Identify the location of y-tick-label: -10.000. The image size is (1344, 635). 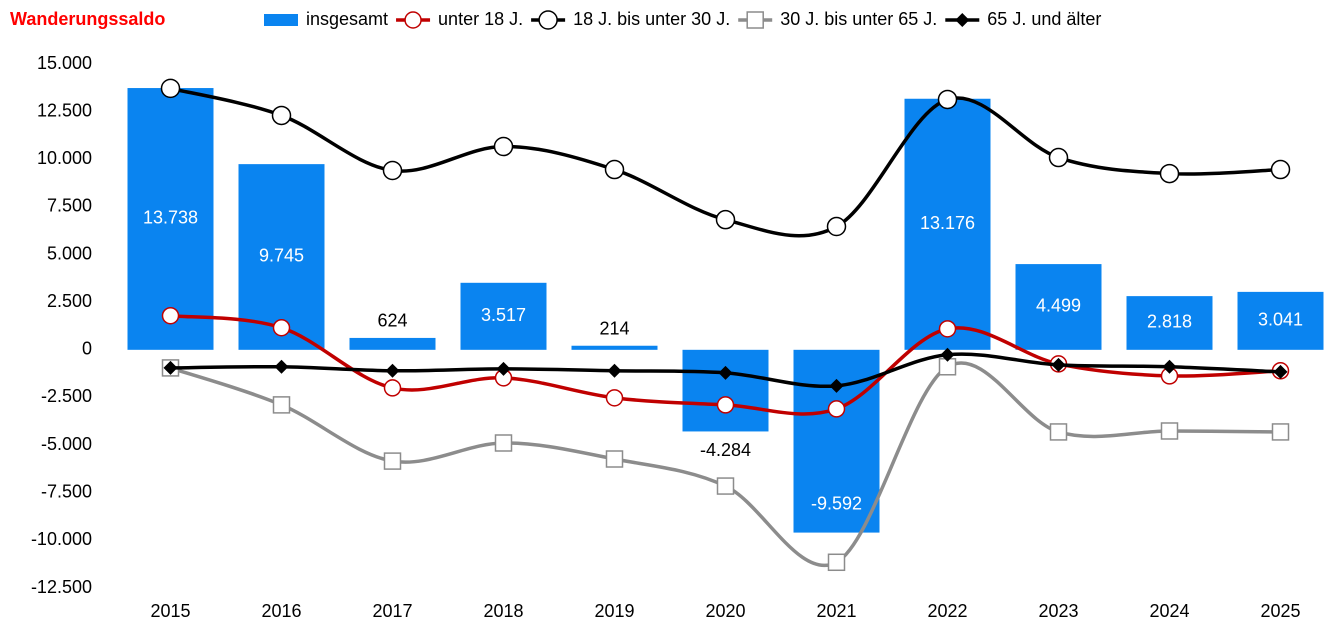
(61, 539).